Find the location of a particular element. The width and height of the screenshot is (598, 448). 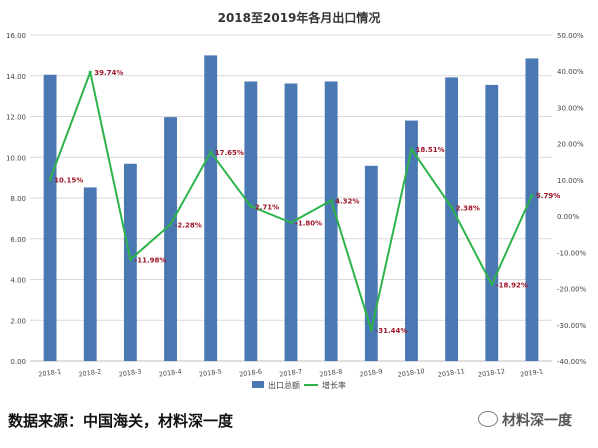

left-tick-label: 2.00 is located at coordinates (18, 321).